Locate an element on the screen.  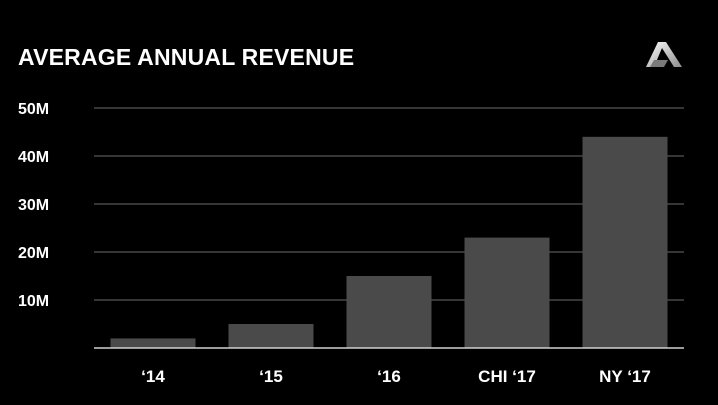
chart-title: AVERAGE ANNUAL REVENUE is located at coordinates (186, 57).